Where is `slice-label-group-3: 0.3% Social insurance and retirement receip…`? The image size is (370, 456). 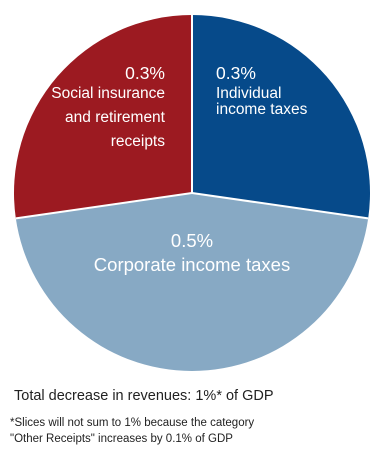 slice-label-group-3: 0.3% Social insurance and retirement receip… is located at coordinates (108, 106).